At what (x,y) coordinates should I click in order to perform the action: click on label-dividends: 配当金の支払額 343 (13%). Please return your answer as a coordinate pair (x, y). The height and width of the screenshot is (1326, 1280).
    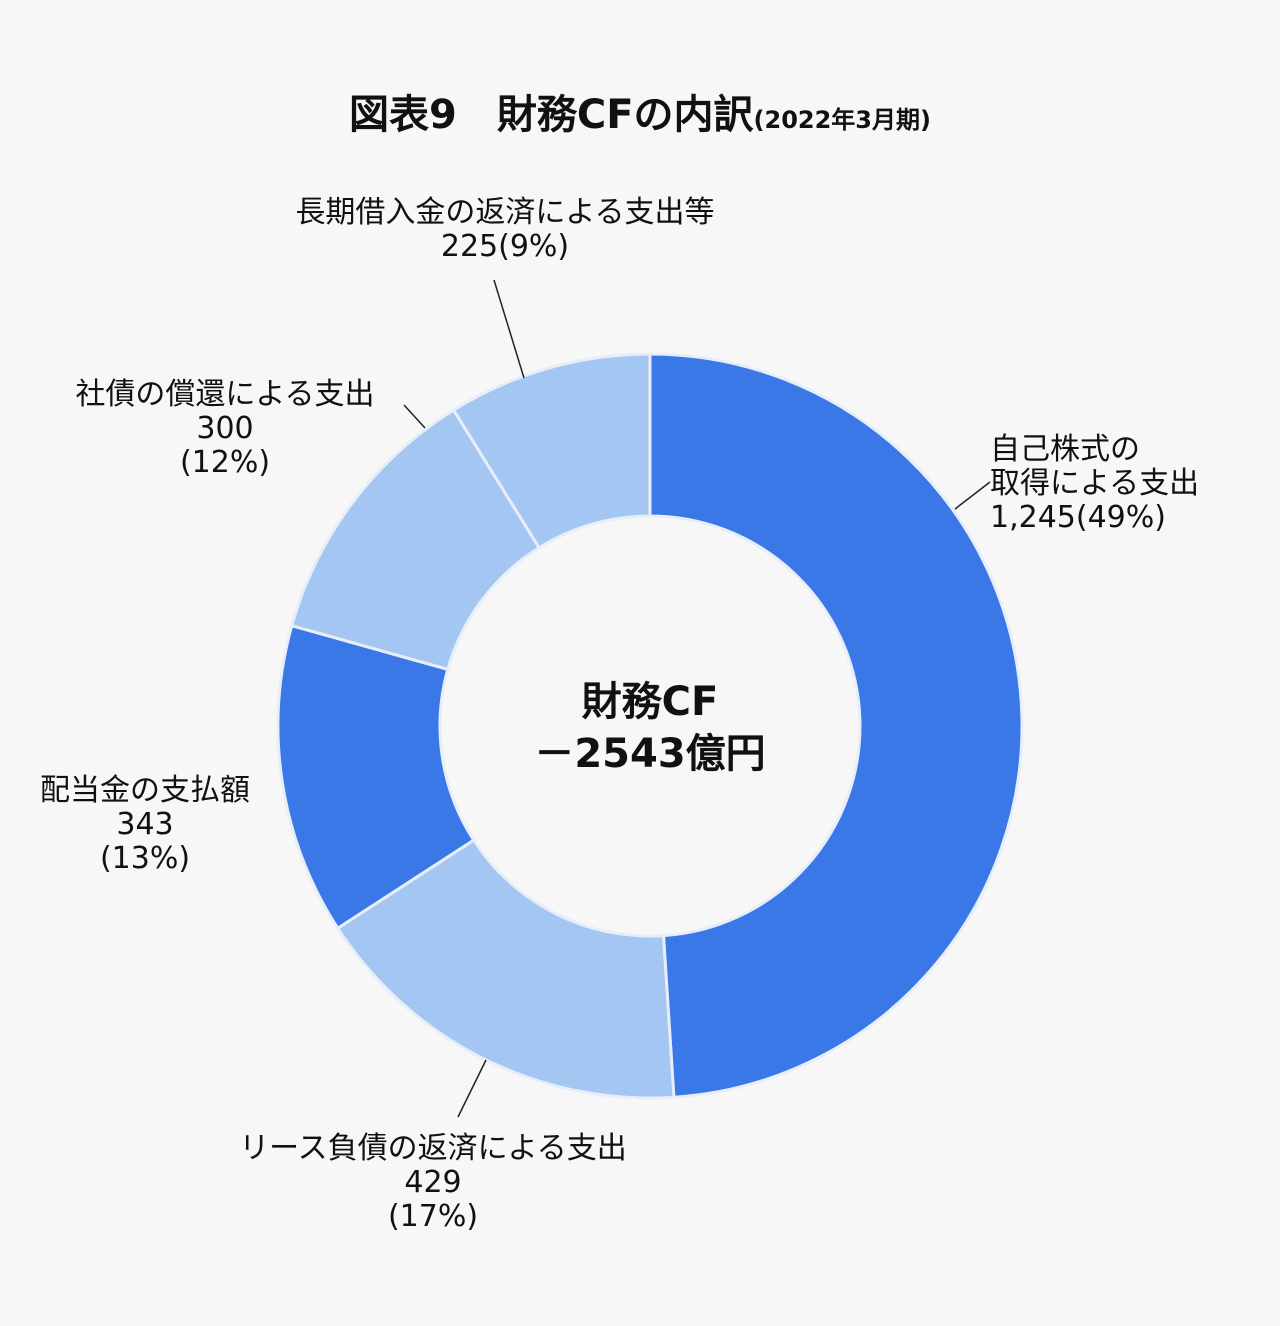
    Looking at the image, I should click on (145, 825).